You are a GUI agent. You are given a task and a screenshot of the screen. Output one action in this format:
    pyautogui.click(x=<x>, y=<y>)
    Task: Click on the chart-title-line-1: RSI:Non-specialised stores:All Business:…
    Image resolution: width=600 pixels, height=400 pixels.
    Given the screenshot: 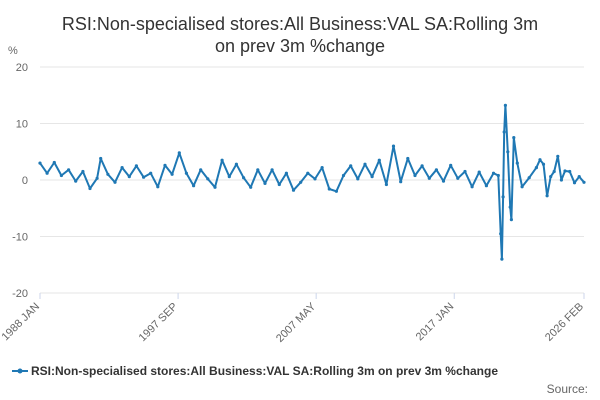 What is the action you would take?
    pyautogui.click(x=300, y=24)
    